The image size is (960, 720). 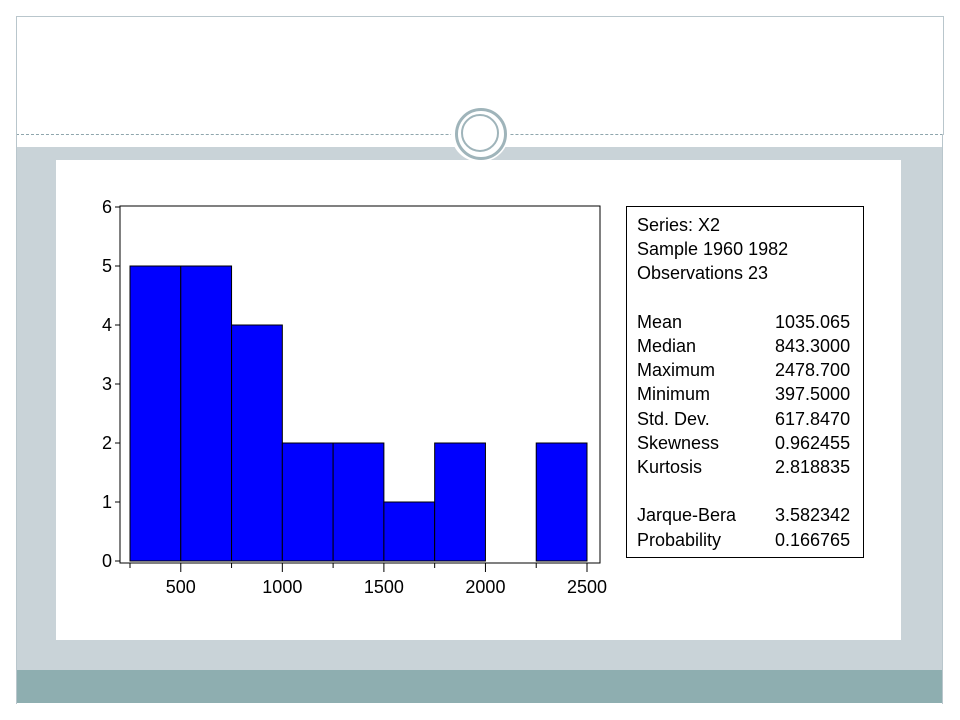 What do you see at coordinates (676, 370) in the screenshot?
I see `stat-label: Maximum` at bounding box center [676, 370].